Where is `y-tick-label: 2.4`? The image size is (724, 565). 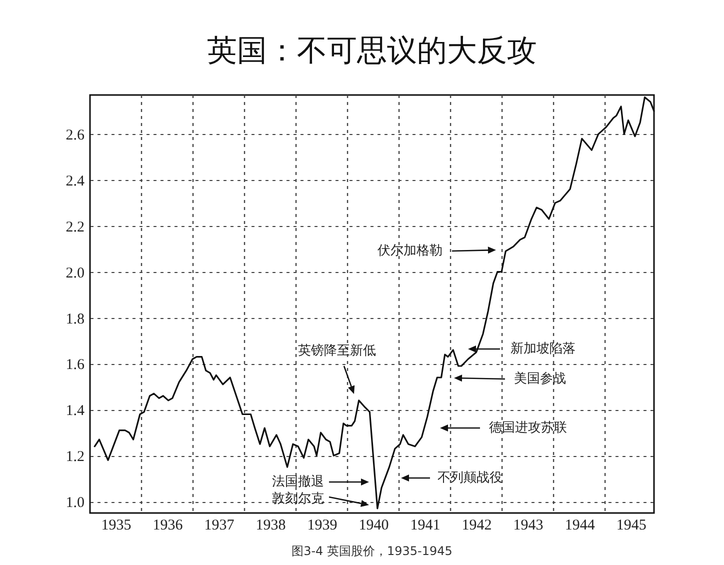 y-tick-label: 2.4 is located at coordinates (75, 181).